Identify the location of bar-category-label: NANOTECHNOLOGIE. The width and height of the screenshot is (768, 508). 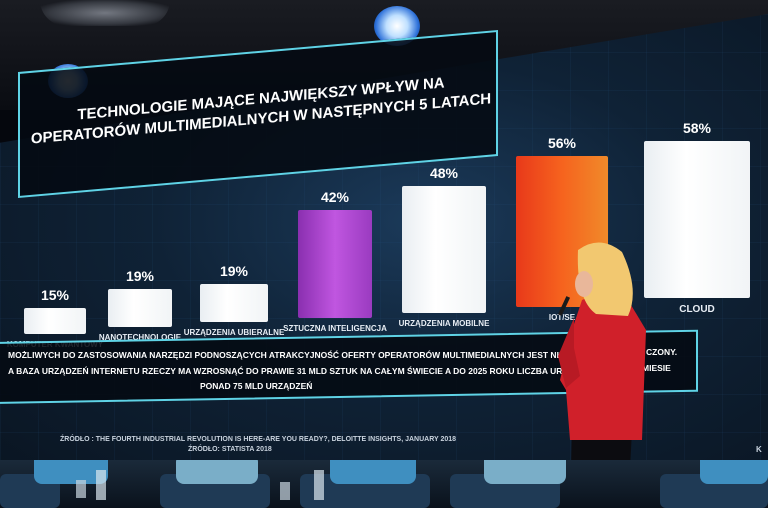
(140, 337).